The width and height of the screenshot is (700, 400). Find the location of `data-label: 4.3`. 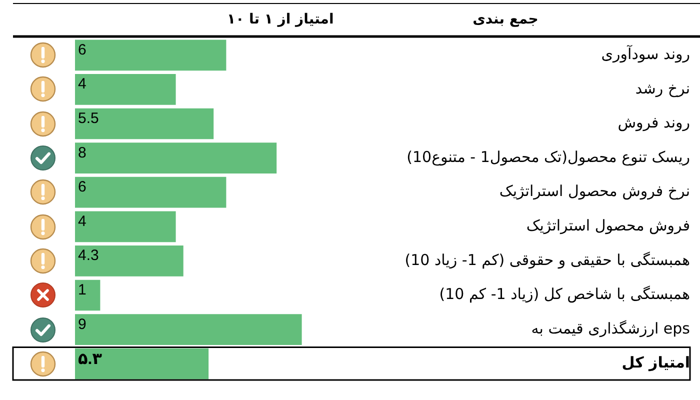

data-label: 4.3 is located at coordinates (88, 255).